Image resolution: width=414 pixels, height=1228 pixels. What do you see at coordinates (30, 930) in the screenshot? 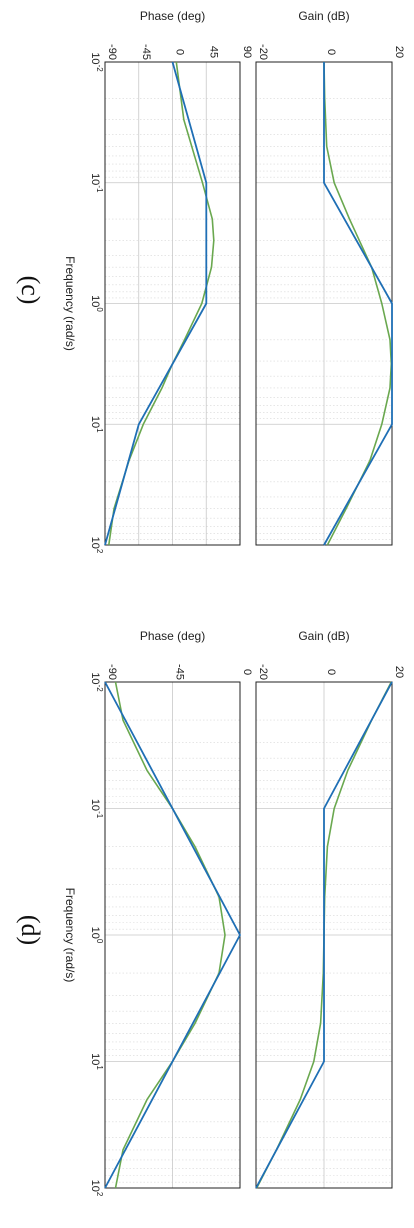
I see `panel-label: (d)` at bounding box center [30, 930].